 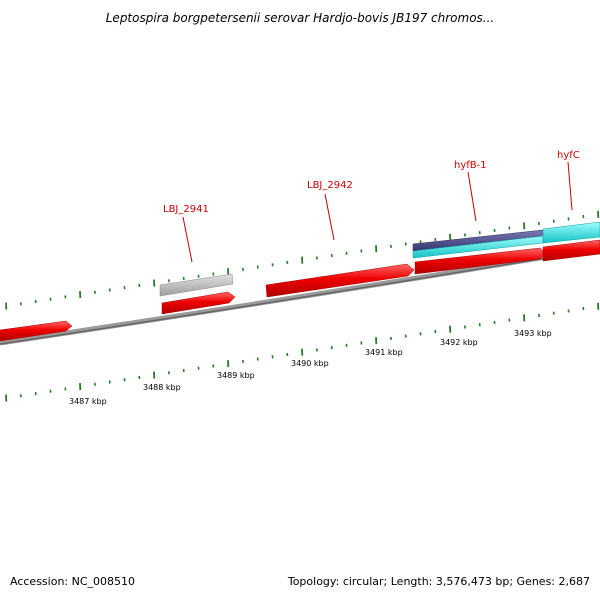 What do you see at coordinates (162, 387) in the screenshot?
I see `kbp-label-3488: 3488 kbp` at bounding box center [162, 387].